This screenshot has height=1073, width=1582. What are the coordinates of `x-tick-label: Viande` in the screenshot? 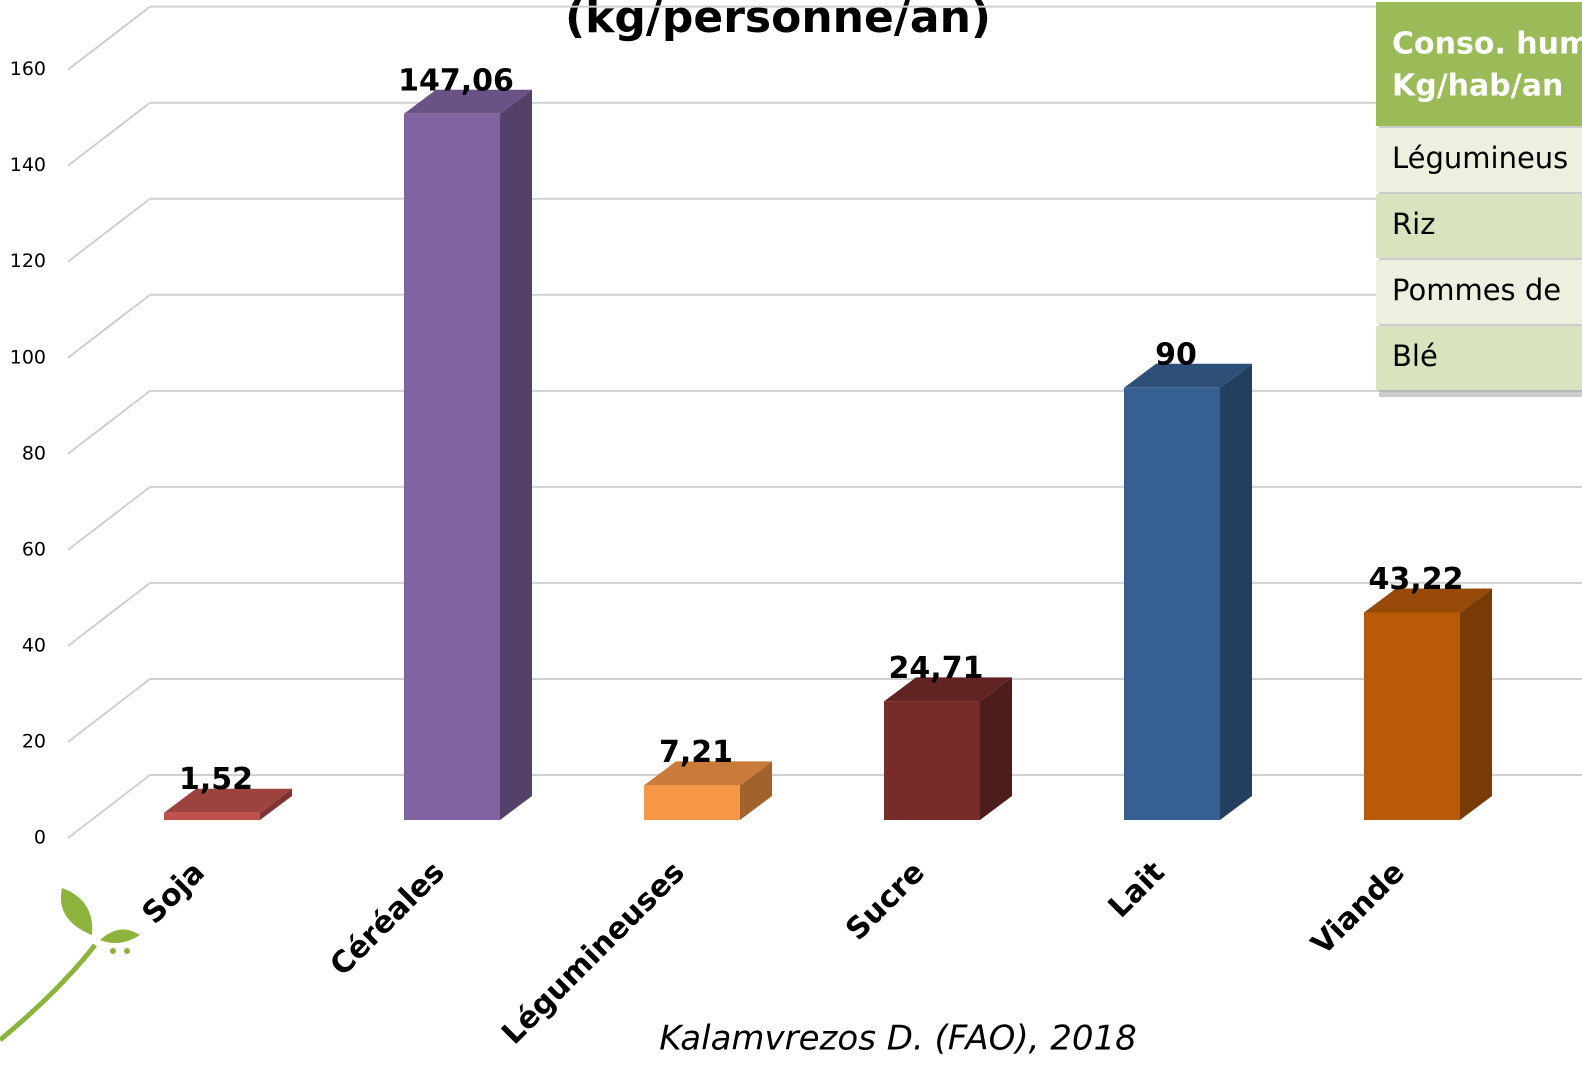 It's located at (1358, 908).